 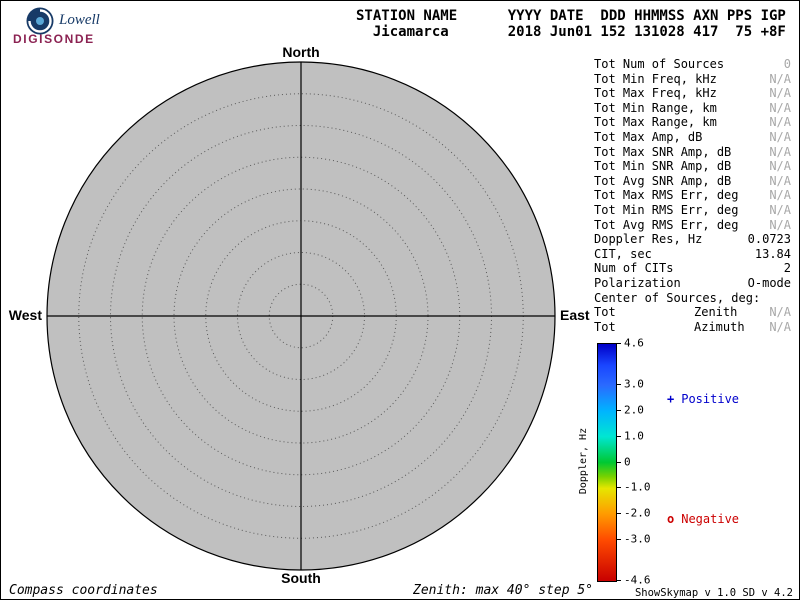 What do you see at coordinates (719, 326) in the screenshot?
I see `stat-mid-label: Azimuth` at bounding box center [719, 326].